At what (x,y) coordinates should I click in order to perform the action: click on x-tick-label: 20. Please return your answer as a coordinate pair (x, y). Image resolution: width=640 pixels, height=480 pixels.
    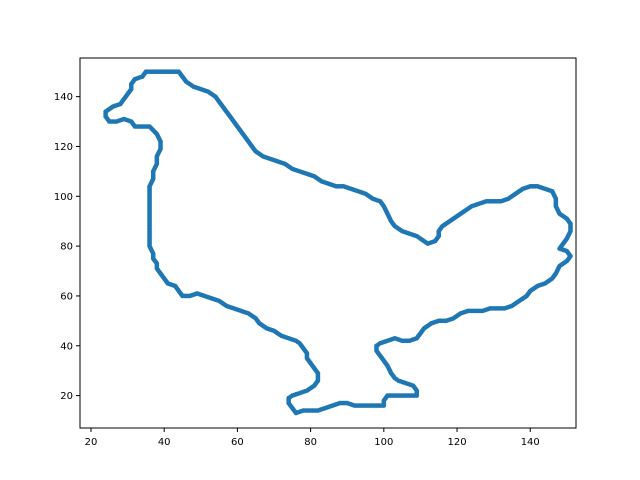
    Looking at the image, I should click on (91, 442).